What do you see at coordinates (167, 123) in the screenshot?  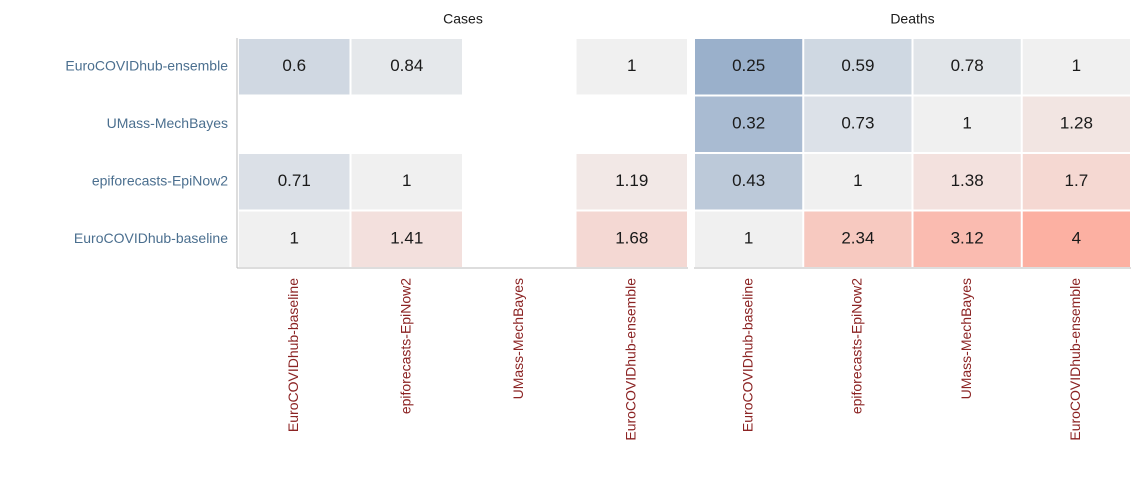 I see `y-tick-label: UMass-MechBayes` at bounding box center [167, 123].